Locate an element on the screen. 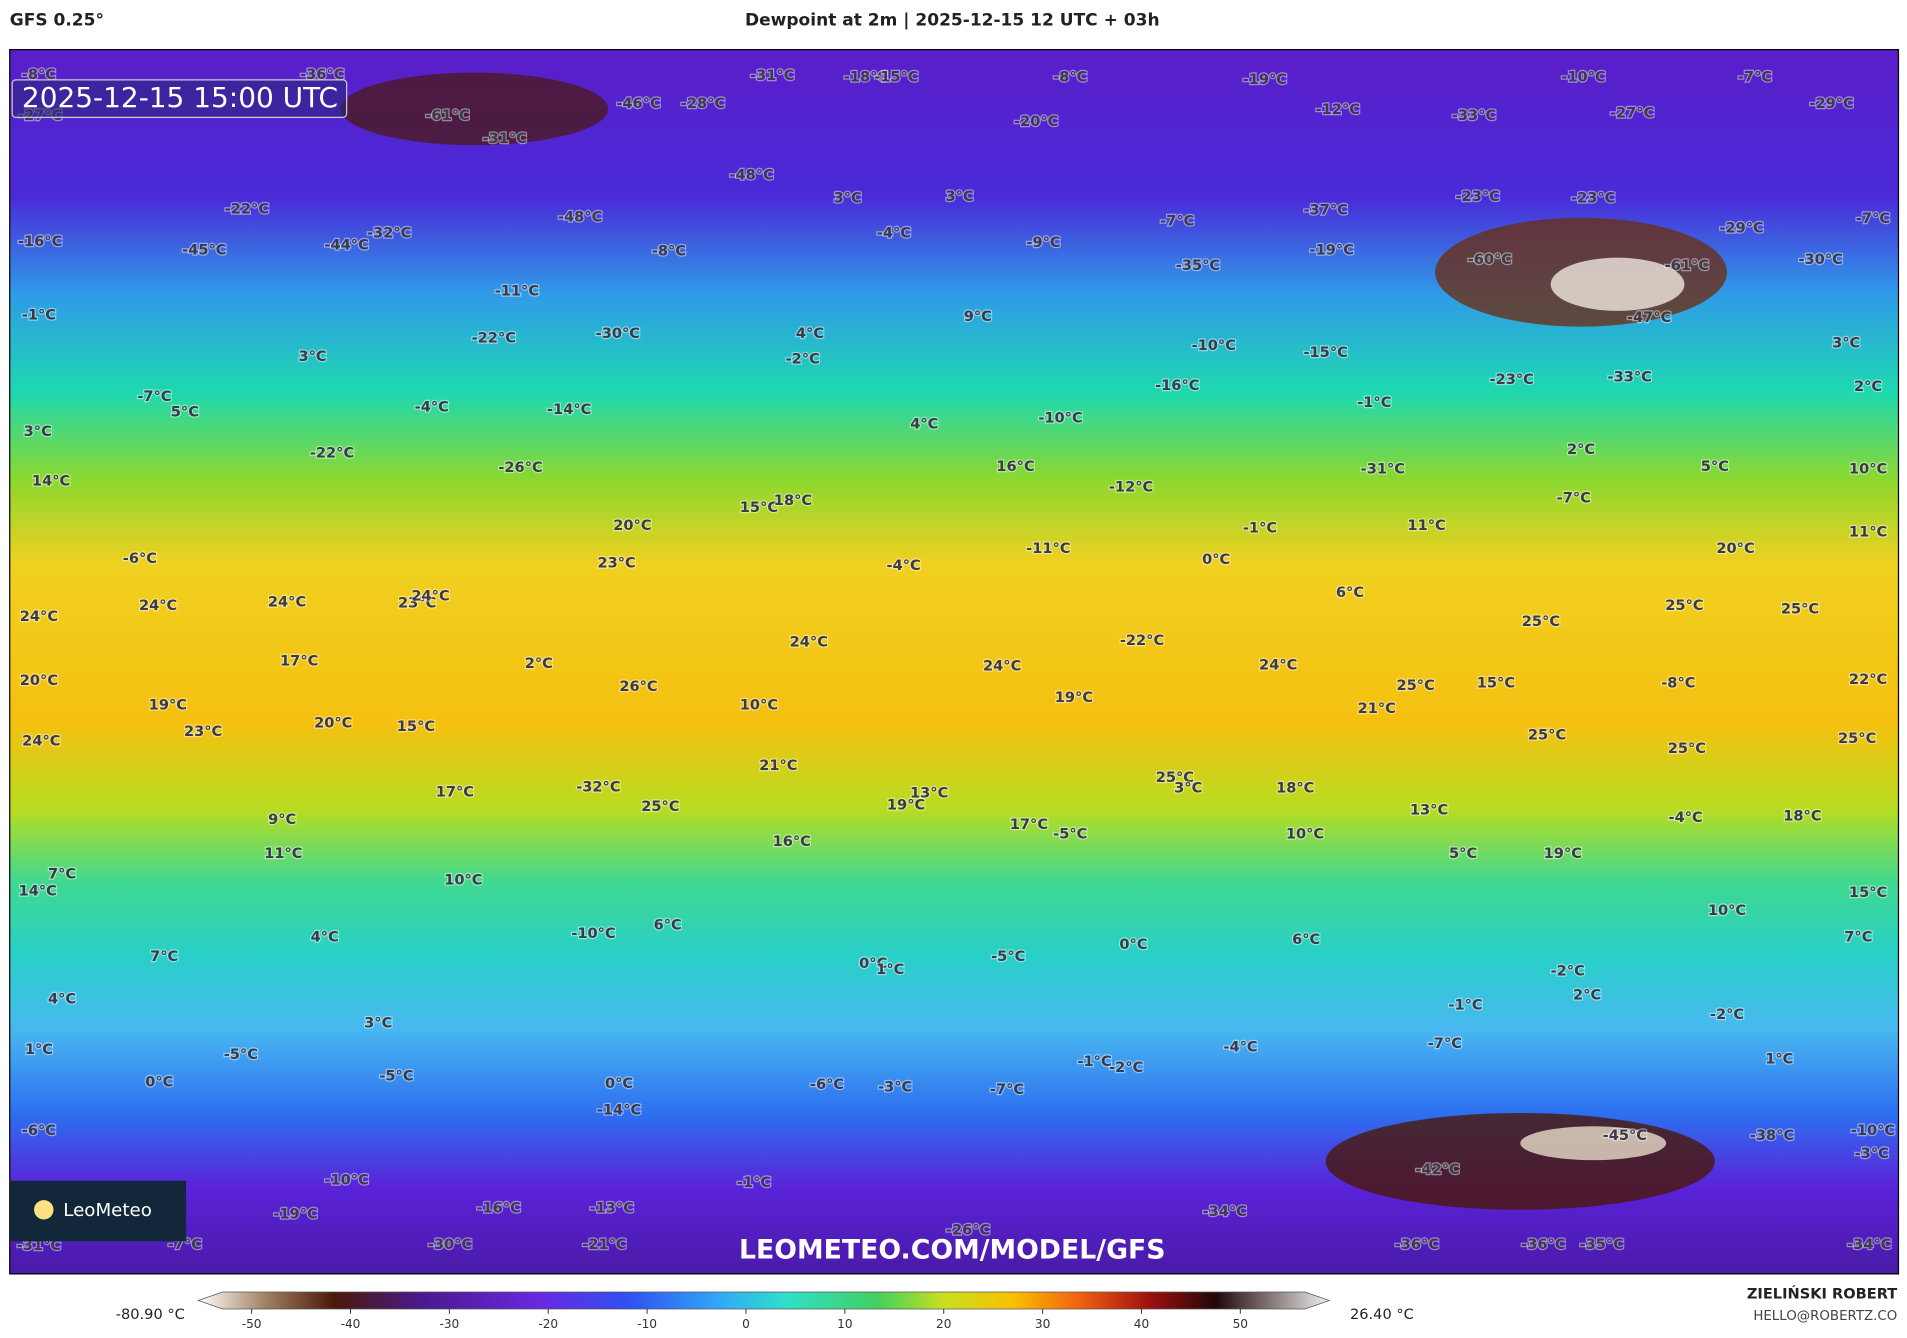 The height and width of the screenshot is (1338, 1907). colorbar-tick-label: 10 is located at coordinates (844, 1324).